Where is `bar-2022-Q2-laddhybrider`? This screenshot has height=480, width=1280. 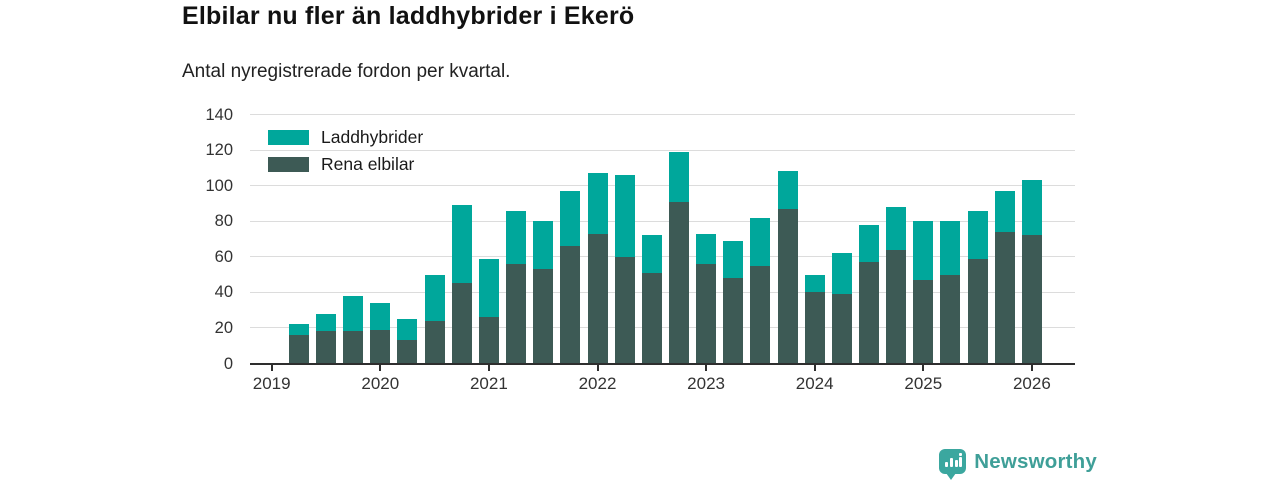
bar-2022-Q2-laddhybrider is located at coordinates (624, 215).